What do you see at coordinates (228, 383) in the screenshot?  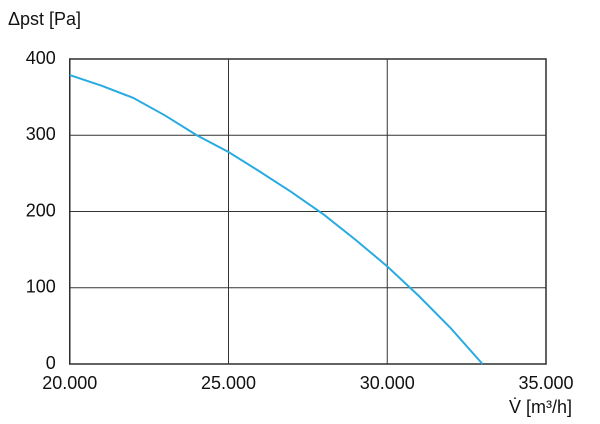 I see `x-tick-label: 25.000` at bounding box center [228, 383].